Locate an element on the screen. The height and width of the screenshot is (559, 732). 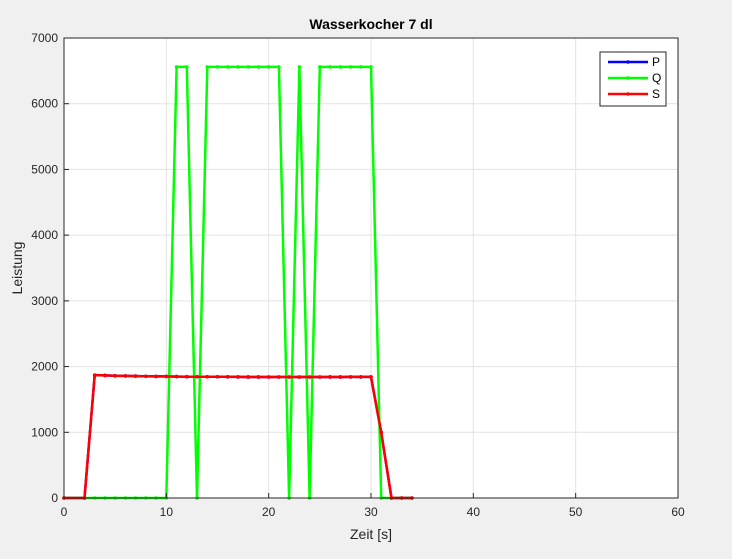
y-tick-label: 4000 is located at coordinates (44, 235).